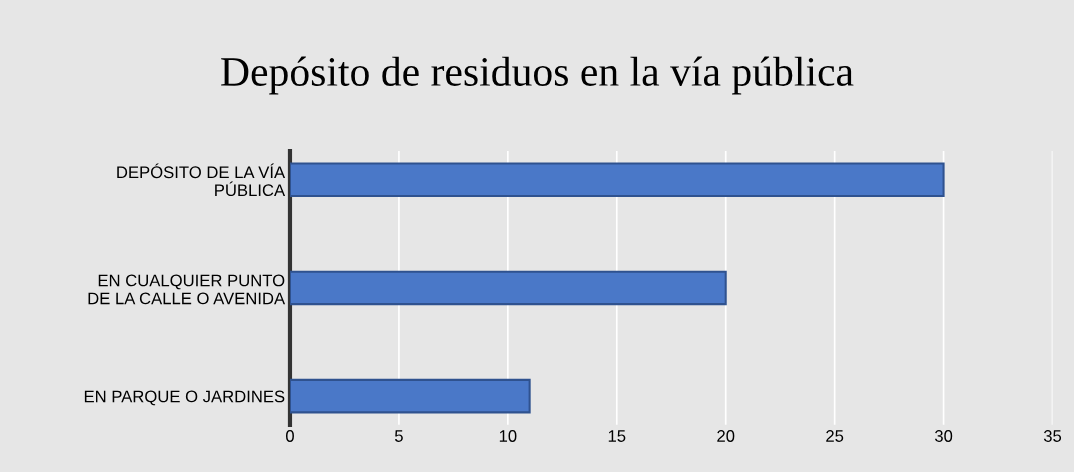 Image resolution: width=1074 pixels, height=472 pixels. I want to click on chart-title: Depósito de residuos en la vía pública, so click(537, 75).